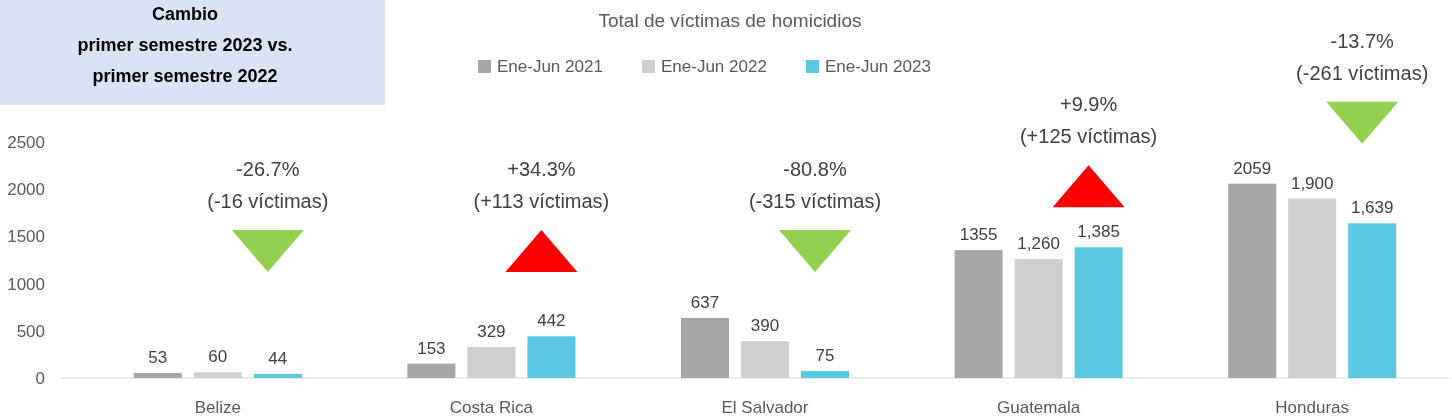 This screenshot has width=1452, height=417. I want to click on annotation: +9.9% (+125 víctimas), so click(1088, 120).